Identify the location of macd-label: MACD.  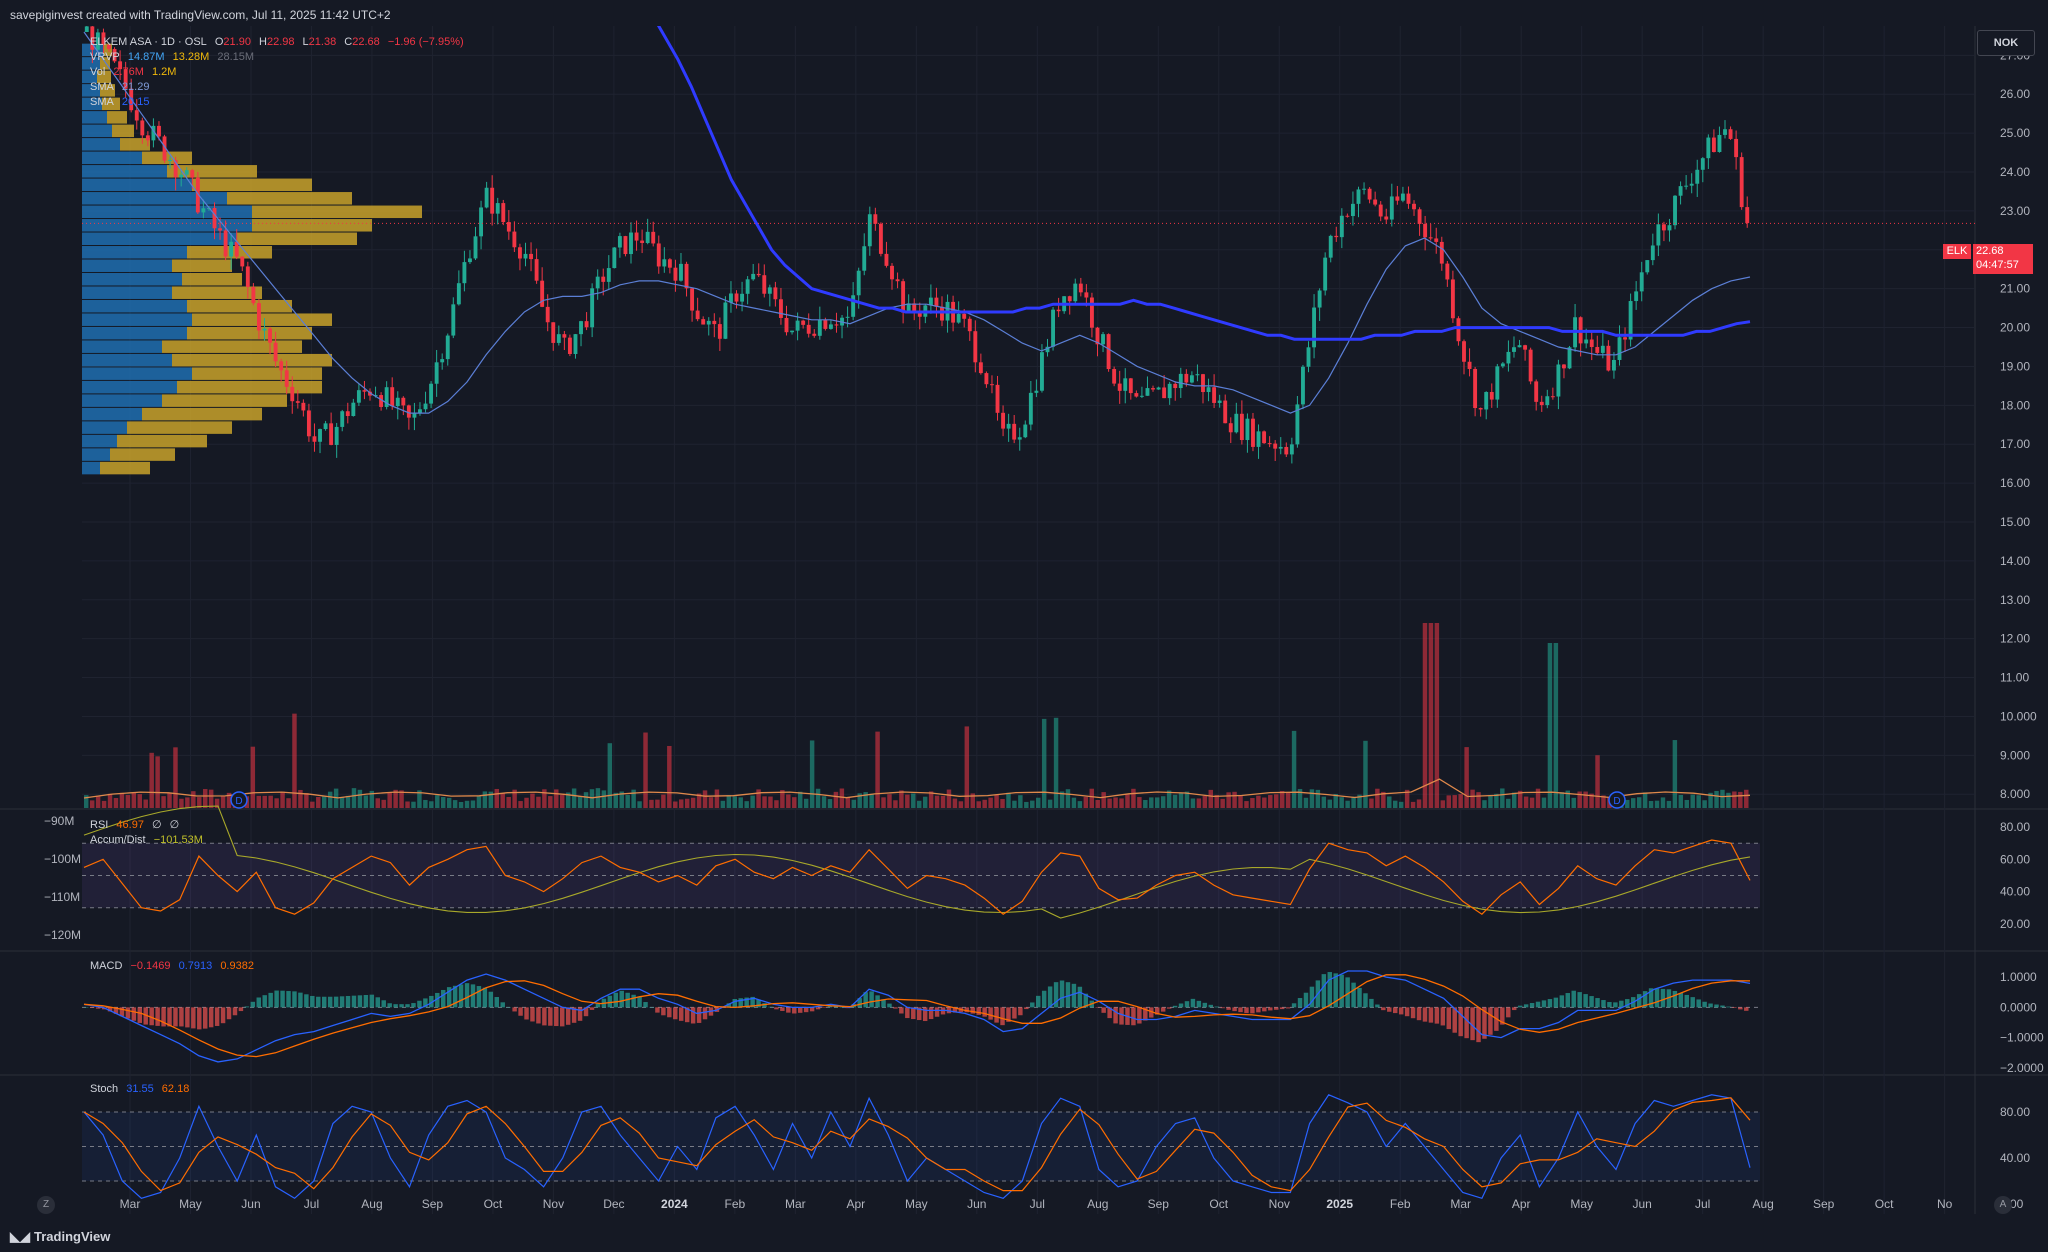
(106, 966).